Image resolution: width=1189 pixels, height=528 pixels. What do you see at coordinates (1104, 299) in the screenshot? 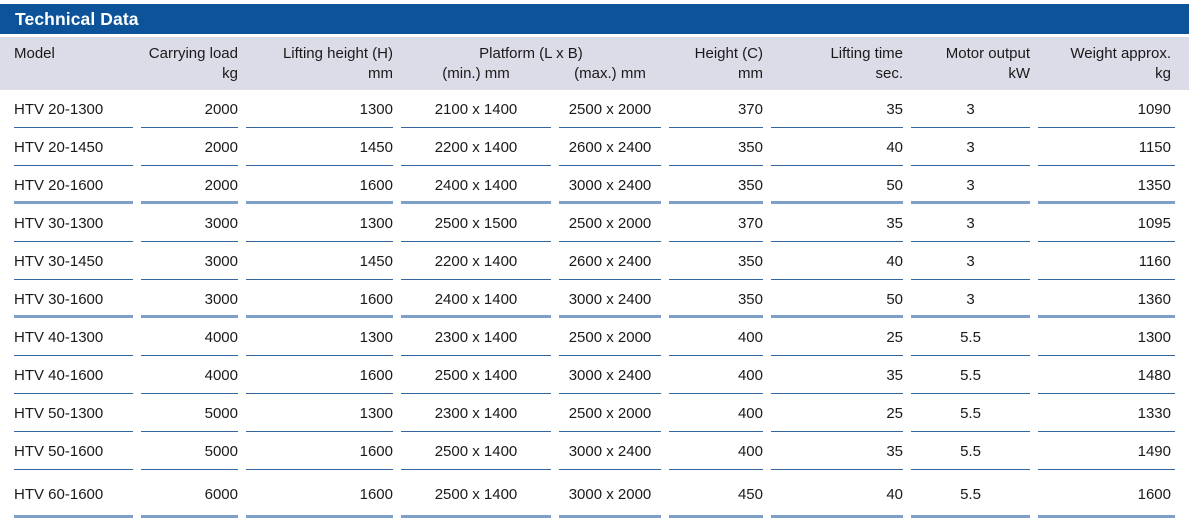
I see `cell-weight: 1360` at bounding box center [1104, 299].